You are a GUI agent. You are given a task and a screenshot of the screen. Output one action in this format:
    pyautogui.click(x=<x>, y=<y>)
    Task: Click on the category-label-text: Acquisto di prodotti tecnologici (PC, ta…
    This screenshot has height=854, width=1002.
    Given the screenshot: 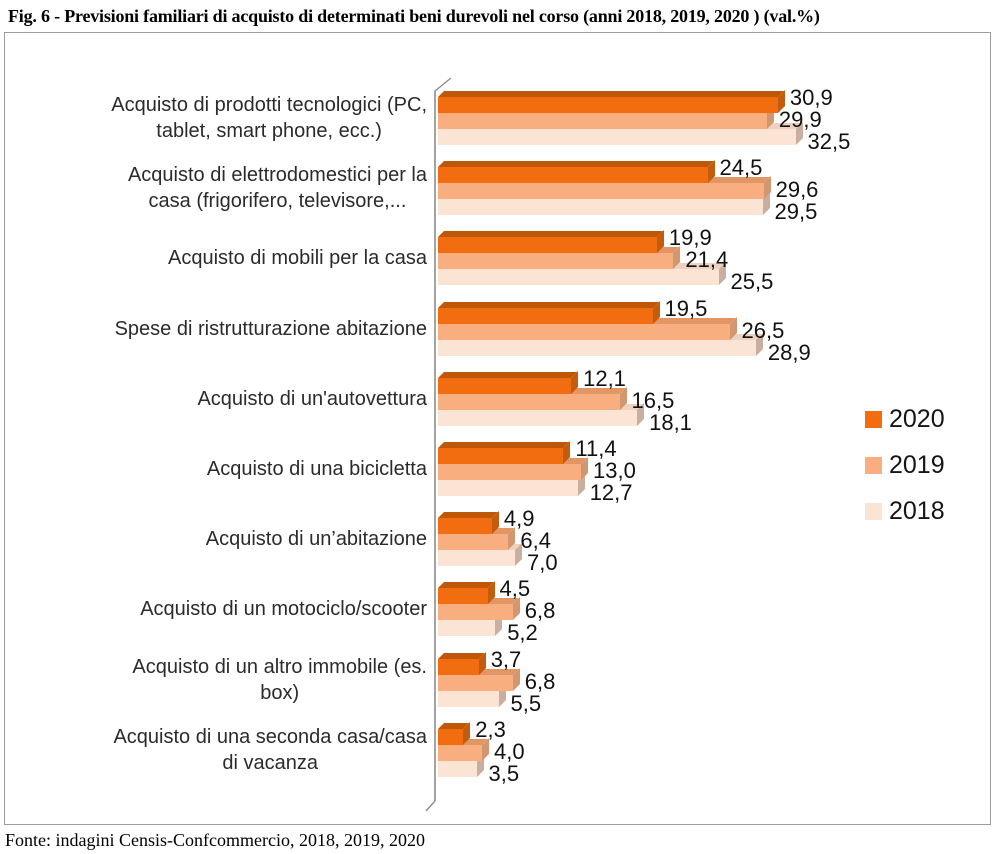 What is the action you would take?
    pyautogui.click(x=269, y=118)
    